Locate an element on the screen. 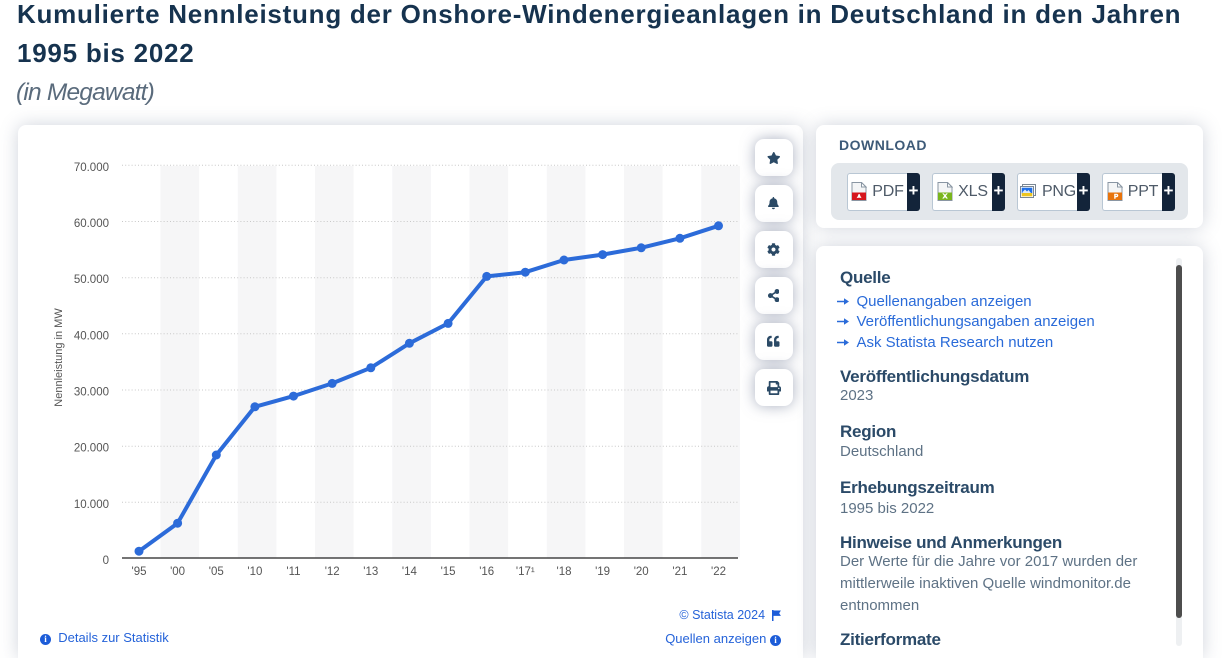 The height and width of the screenshot is (658, 1223). svg-text: '15 is located at coordinates (448, 572).